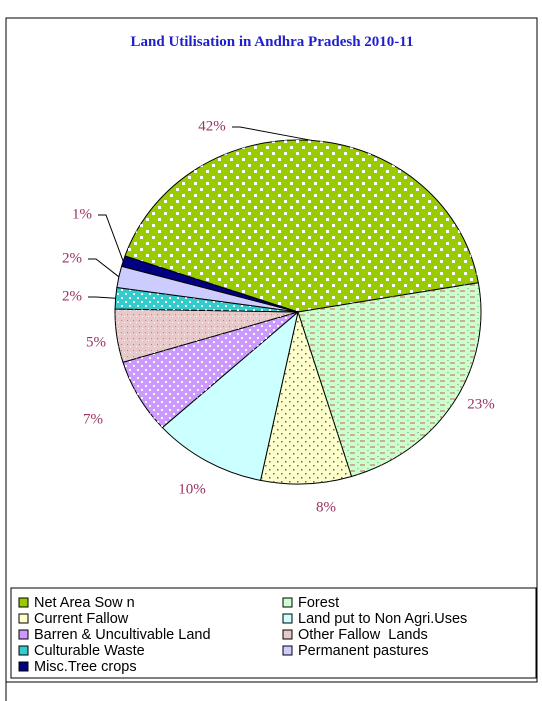 The width and height of the screenshot is (542, 701). What do you see at coordinates (96, 342) in the screenshot?
I see `data-label: 5%` at bounding box center [96, 342].